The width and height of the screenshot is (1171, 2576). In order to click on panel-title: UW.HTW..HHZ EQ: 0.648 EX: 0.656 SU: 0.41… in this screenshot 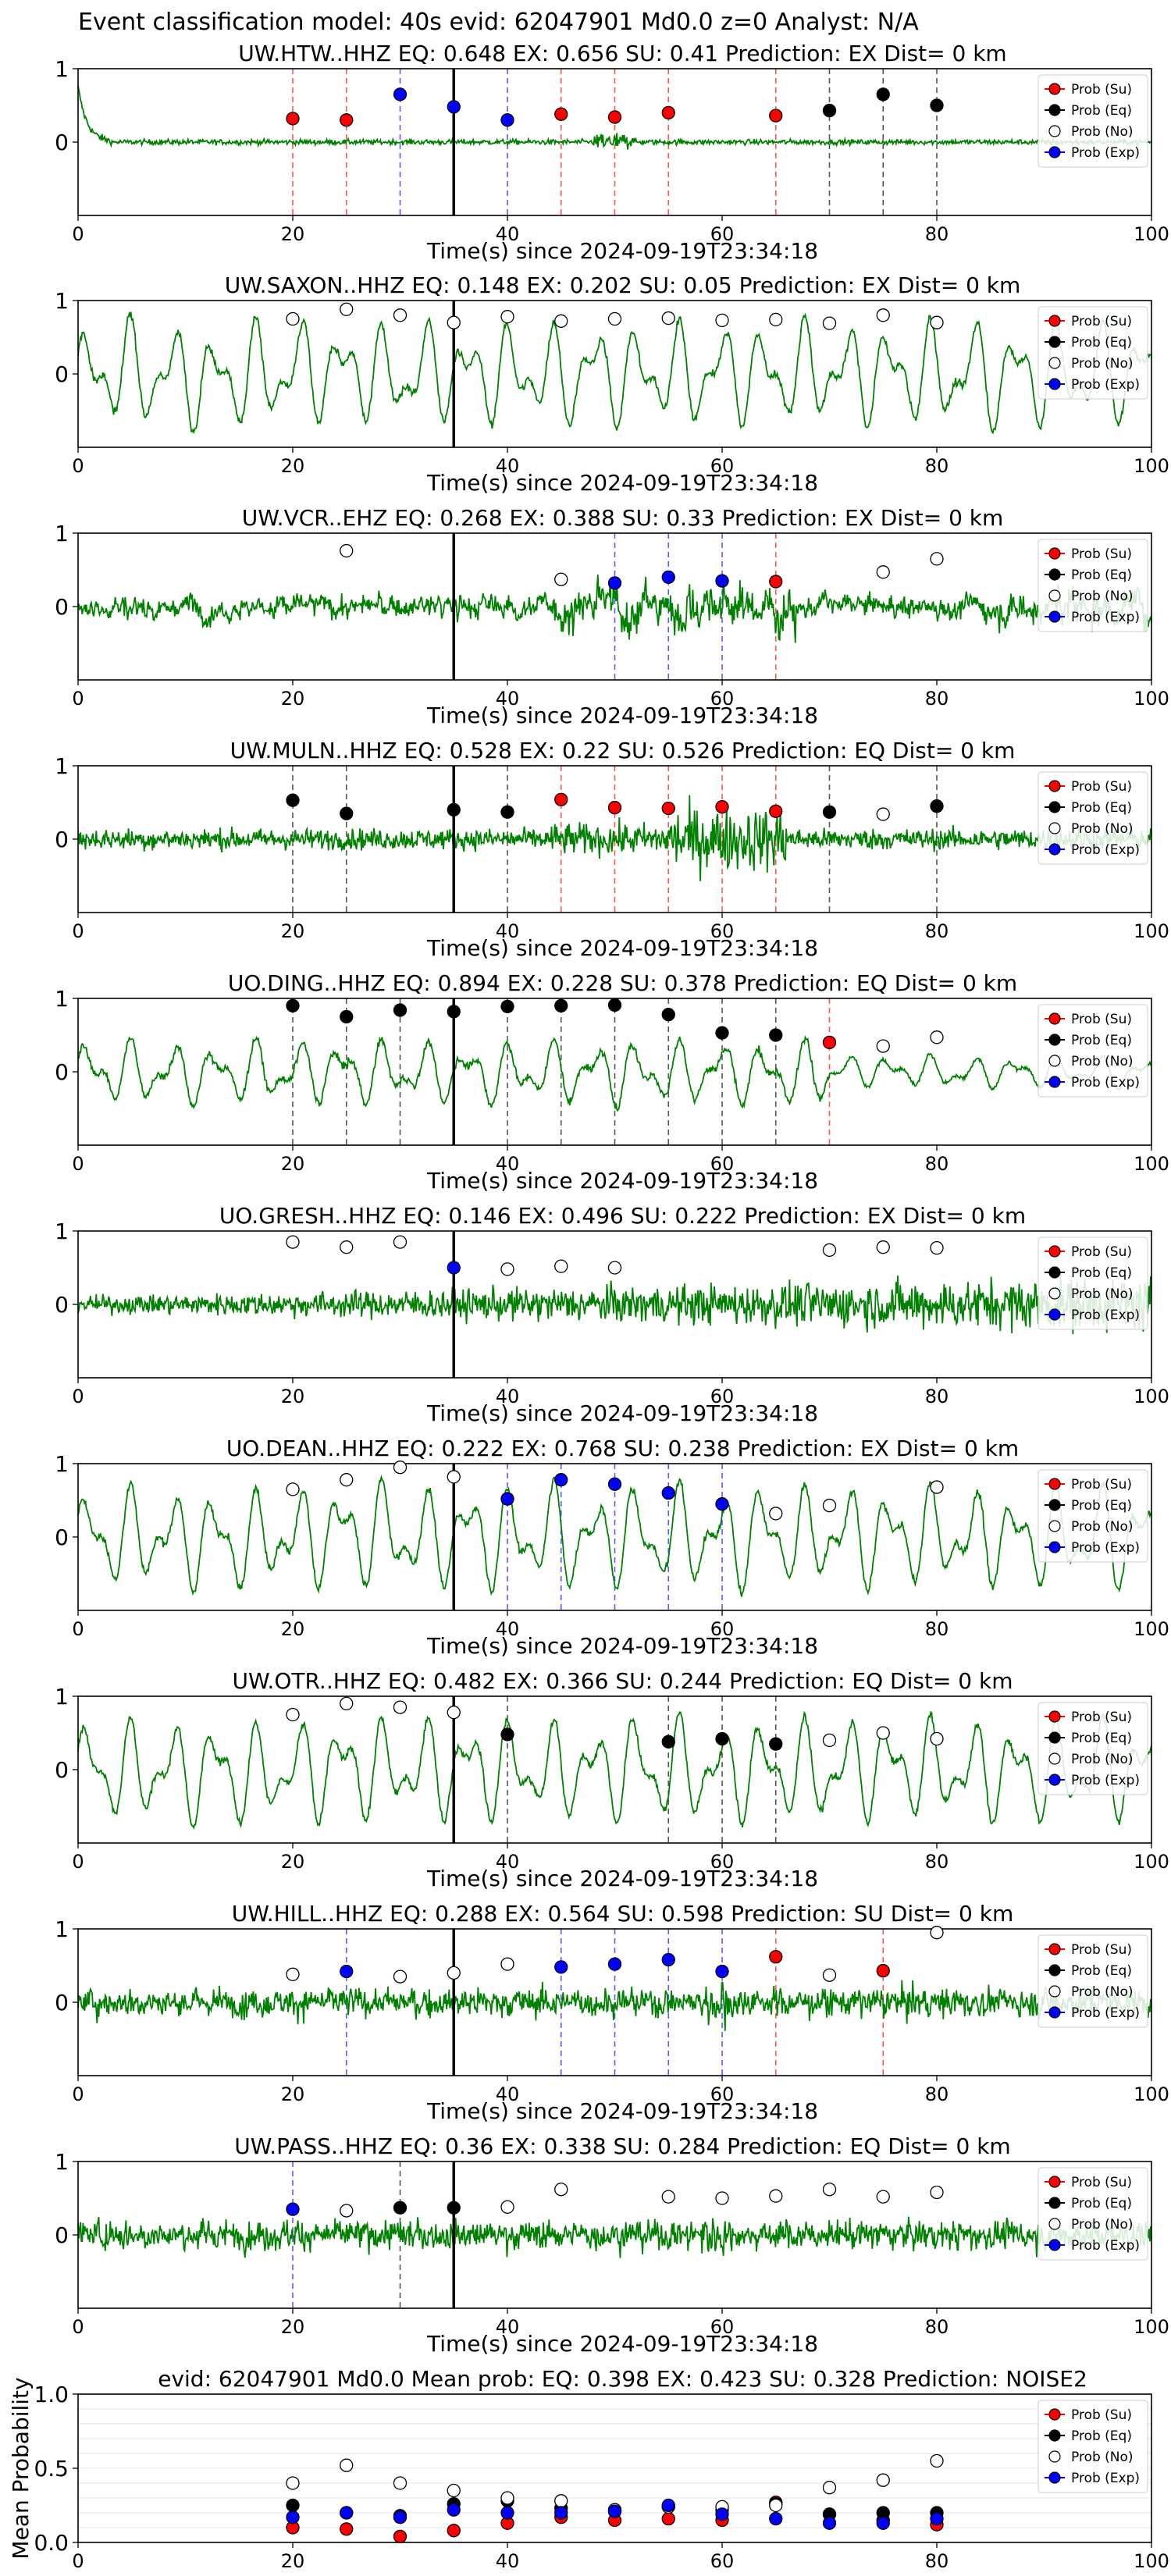, I will do `click(622, 53)`.